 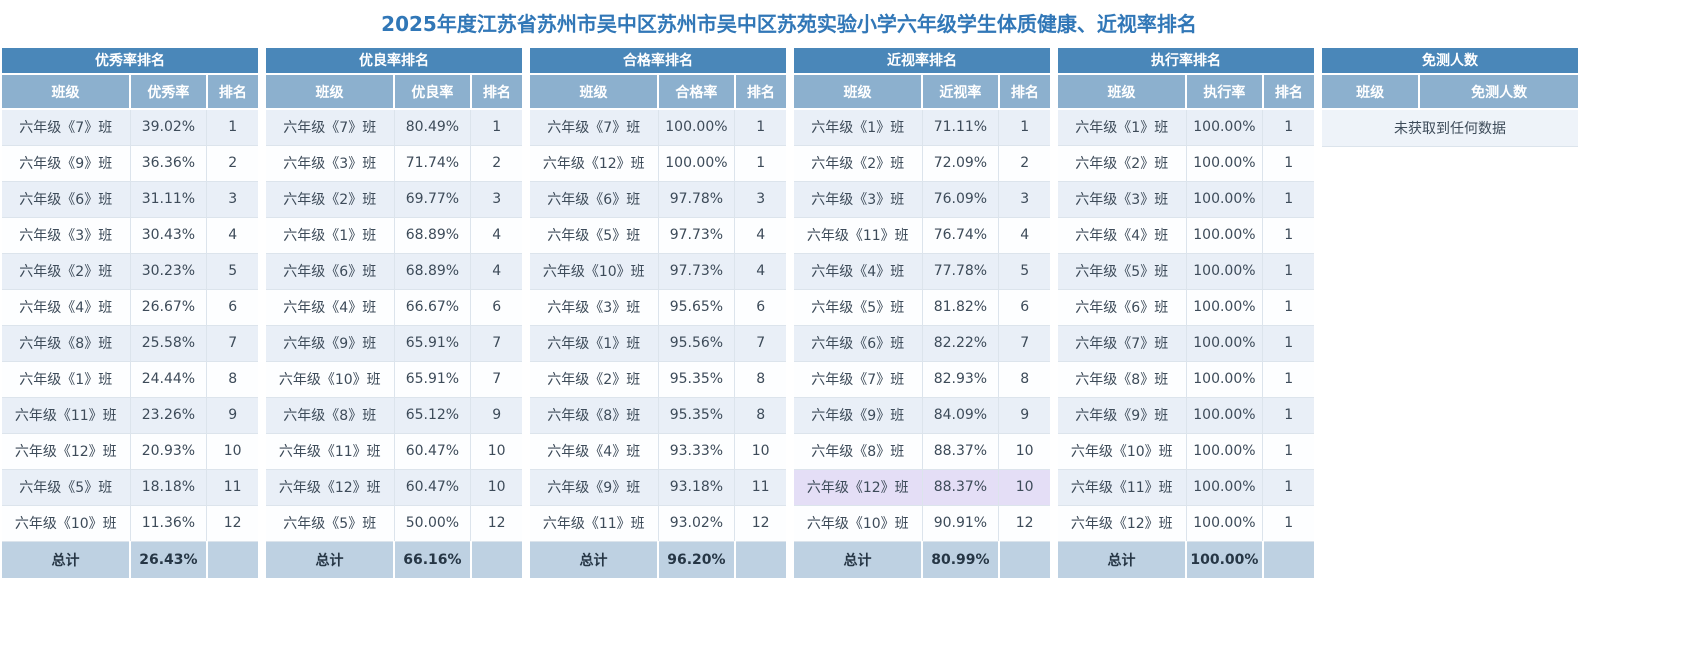 What do you see at coordinates (394, 379) in the screenshot?
I see `table-row: 六年级《10》班 65.91% 7` at bounding box center [394, 379].